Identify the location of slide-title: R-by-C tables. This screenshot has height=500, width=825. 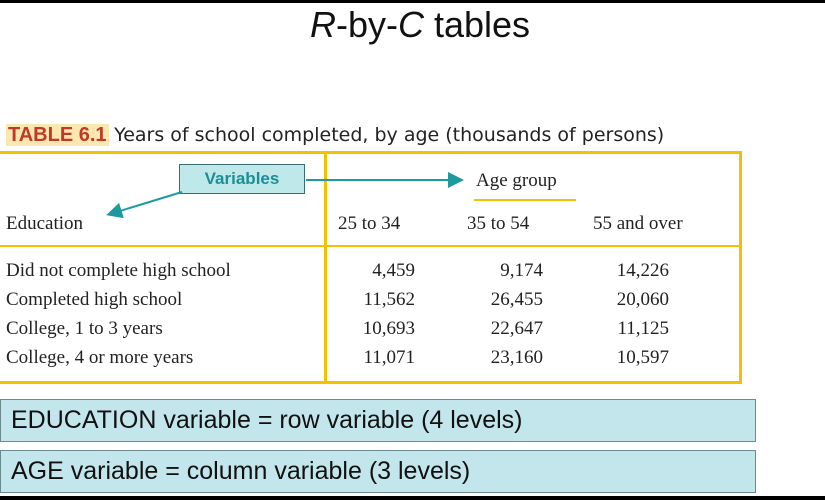
(412, 25).